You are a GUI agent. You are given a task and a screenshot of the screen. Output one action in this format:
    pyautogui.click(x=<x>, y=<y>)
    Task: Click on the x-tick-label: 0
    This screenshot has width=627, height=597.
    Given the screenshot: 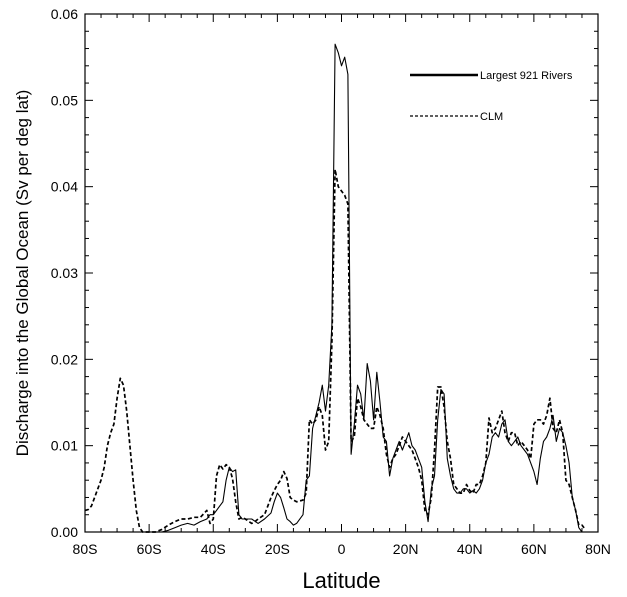 What is the action you would take?
    pyautogui.click(x=342, y=549)
    